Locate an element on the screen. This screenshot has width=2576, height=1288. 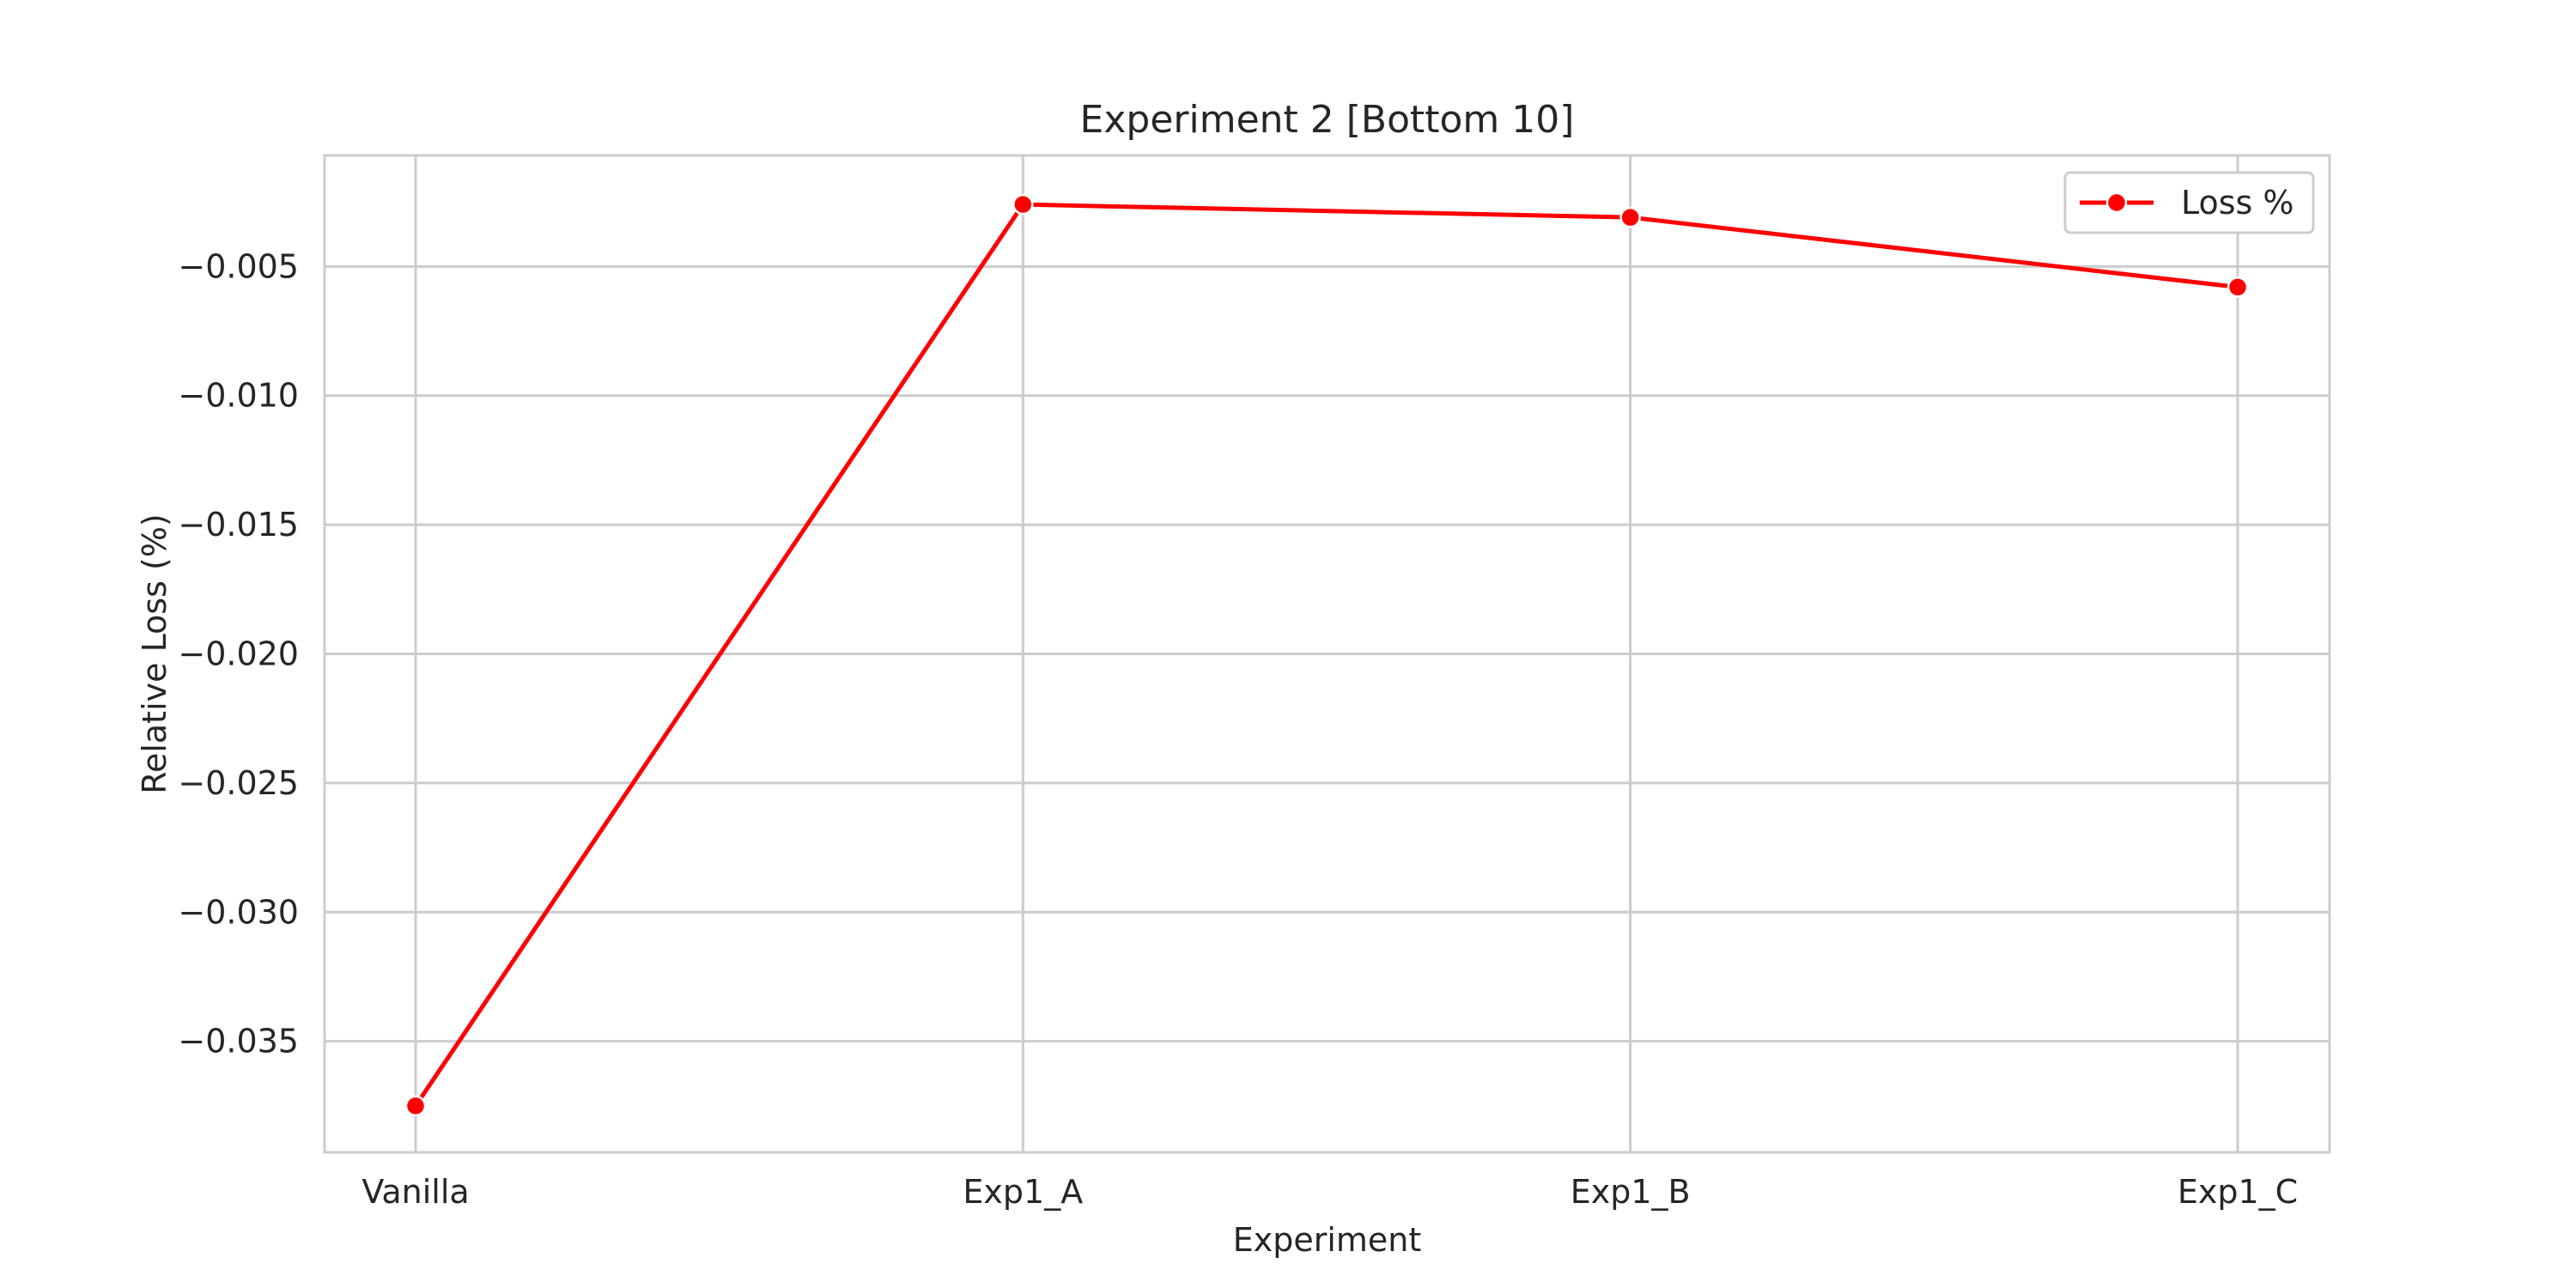
y-tick-label: −0.020 is located at coordinates (239, 654).